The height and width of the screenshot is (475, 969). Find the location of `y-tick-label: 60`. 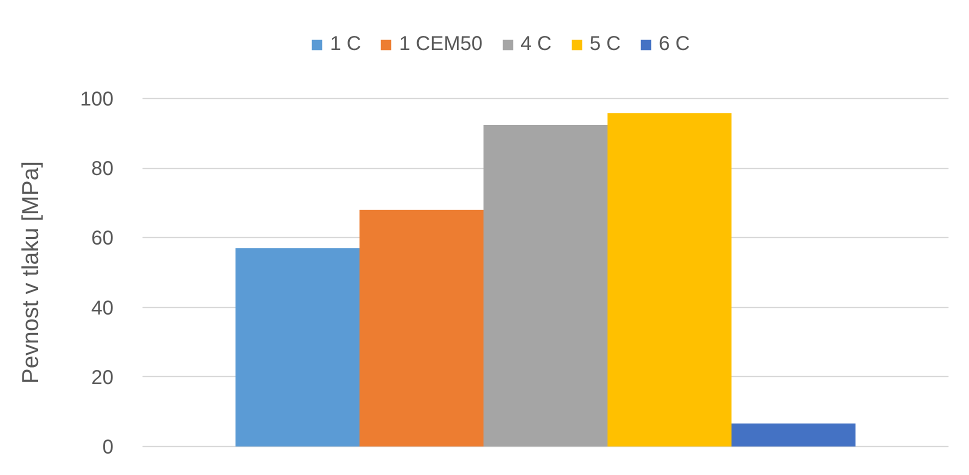

y-tick-label: 60 is located at coordinates (102, 239).